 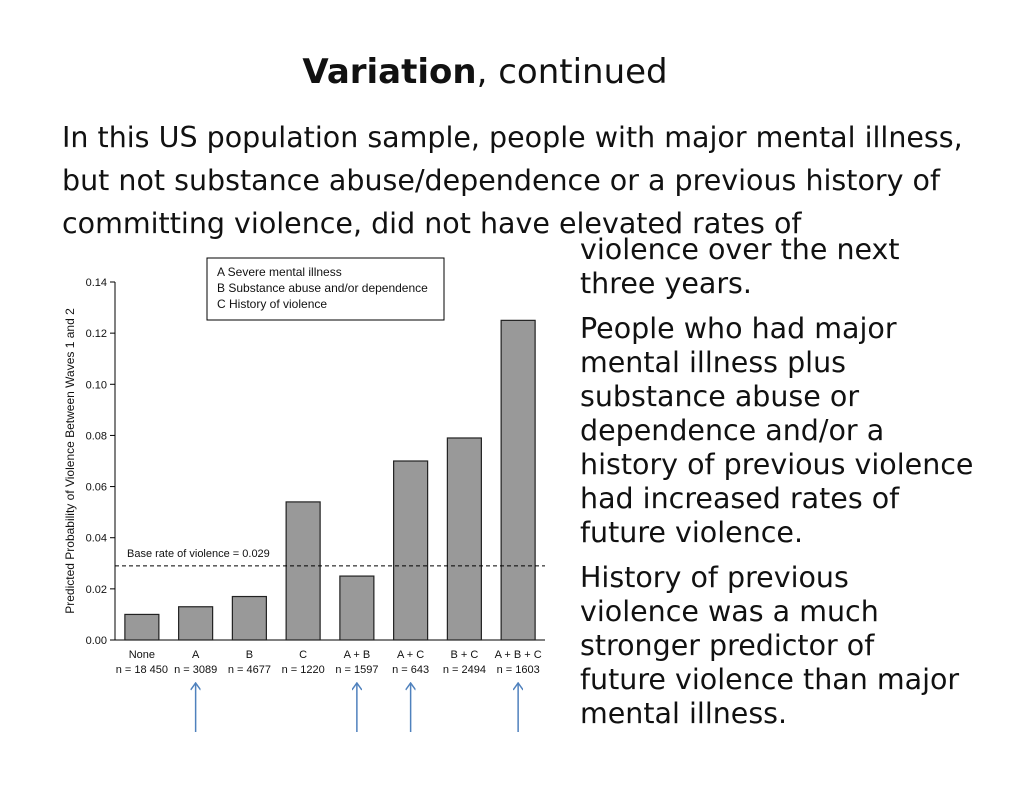 What do you see at coordinates (740, 266) in the screenshot?
I see `side-text-1: violence over the next three years.` at bounding box center [740, 266].